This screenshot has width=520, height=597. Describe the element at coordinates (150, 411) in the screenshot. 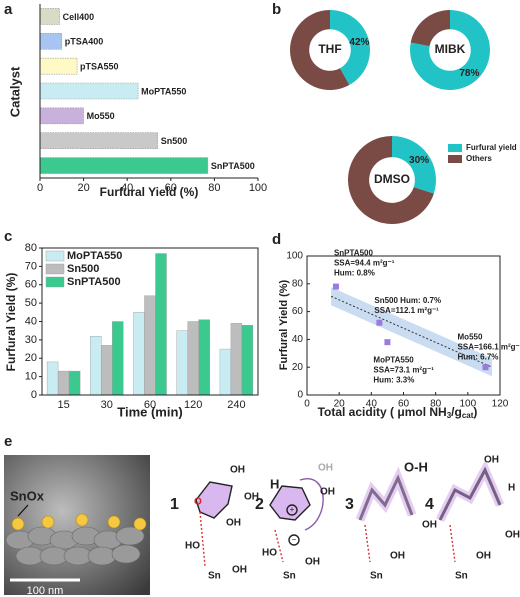

I see `x-axis-label: Time (min)` at that location.